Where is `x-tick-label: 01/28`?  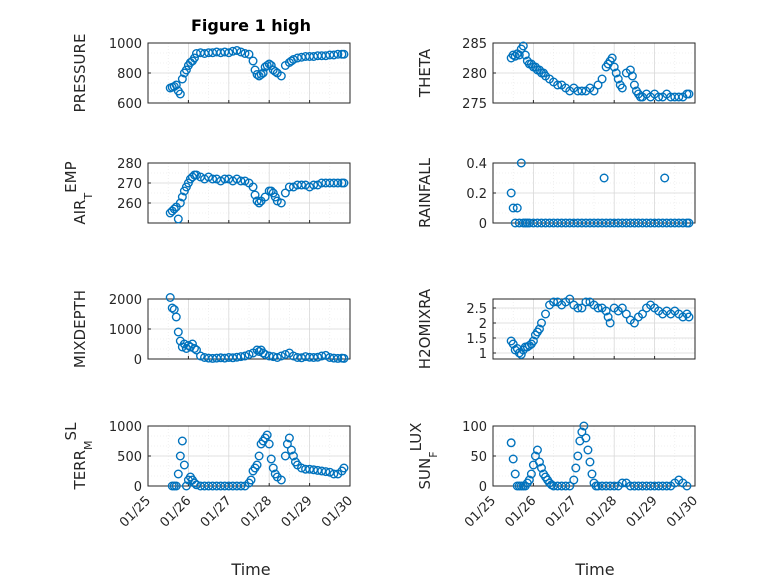 x-tick-label: 01/28 is located at coordinates (601, 511).